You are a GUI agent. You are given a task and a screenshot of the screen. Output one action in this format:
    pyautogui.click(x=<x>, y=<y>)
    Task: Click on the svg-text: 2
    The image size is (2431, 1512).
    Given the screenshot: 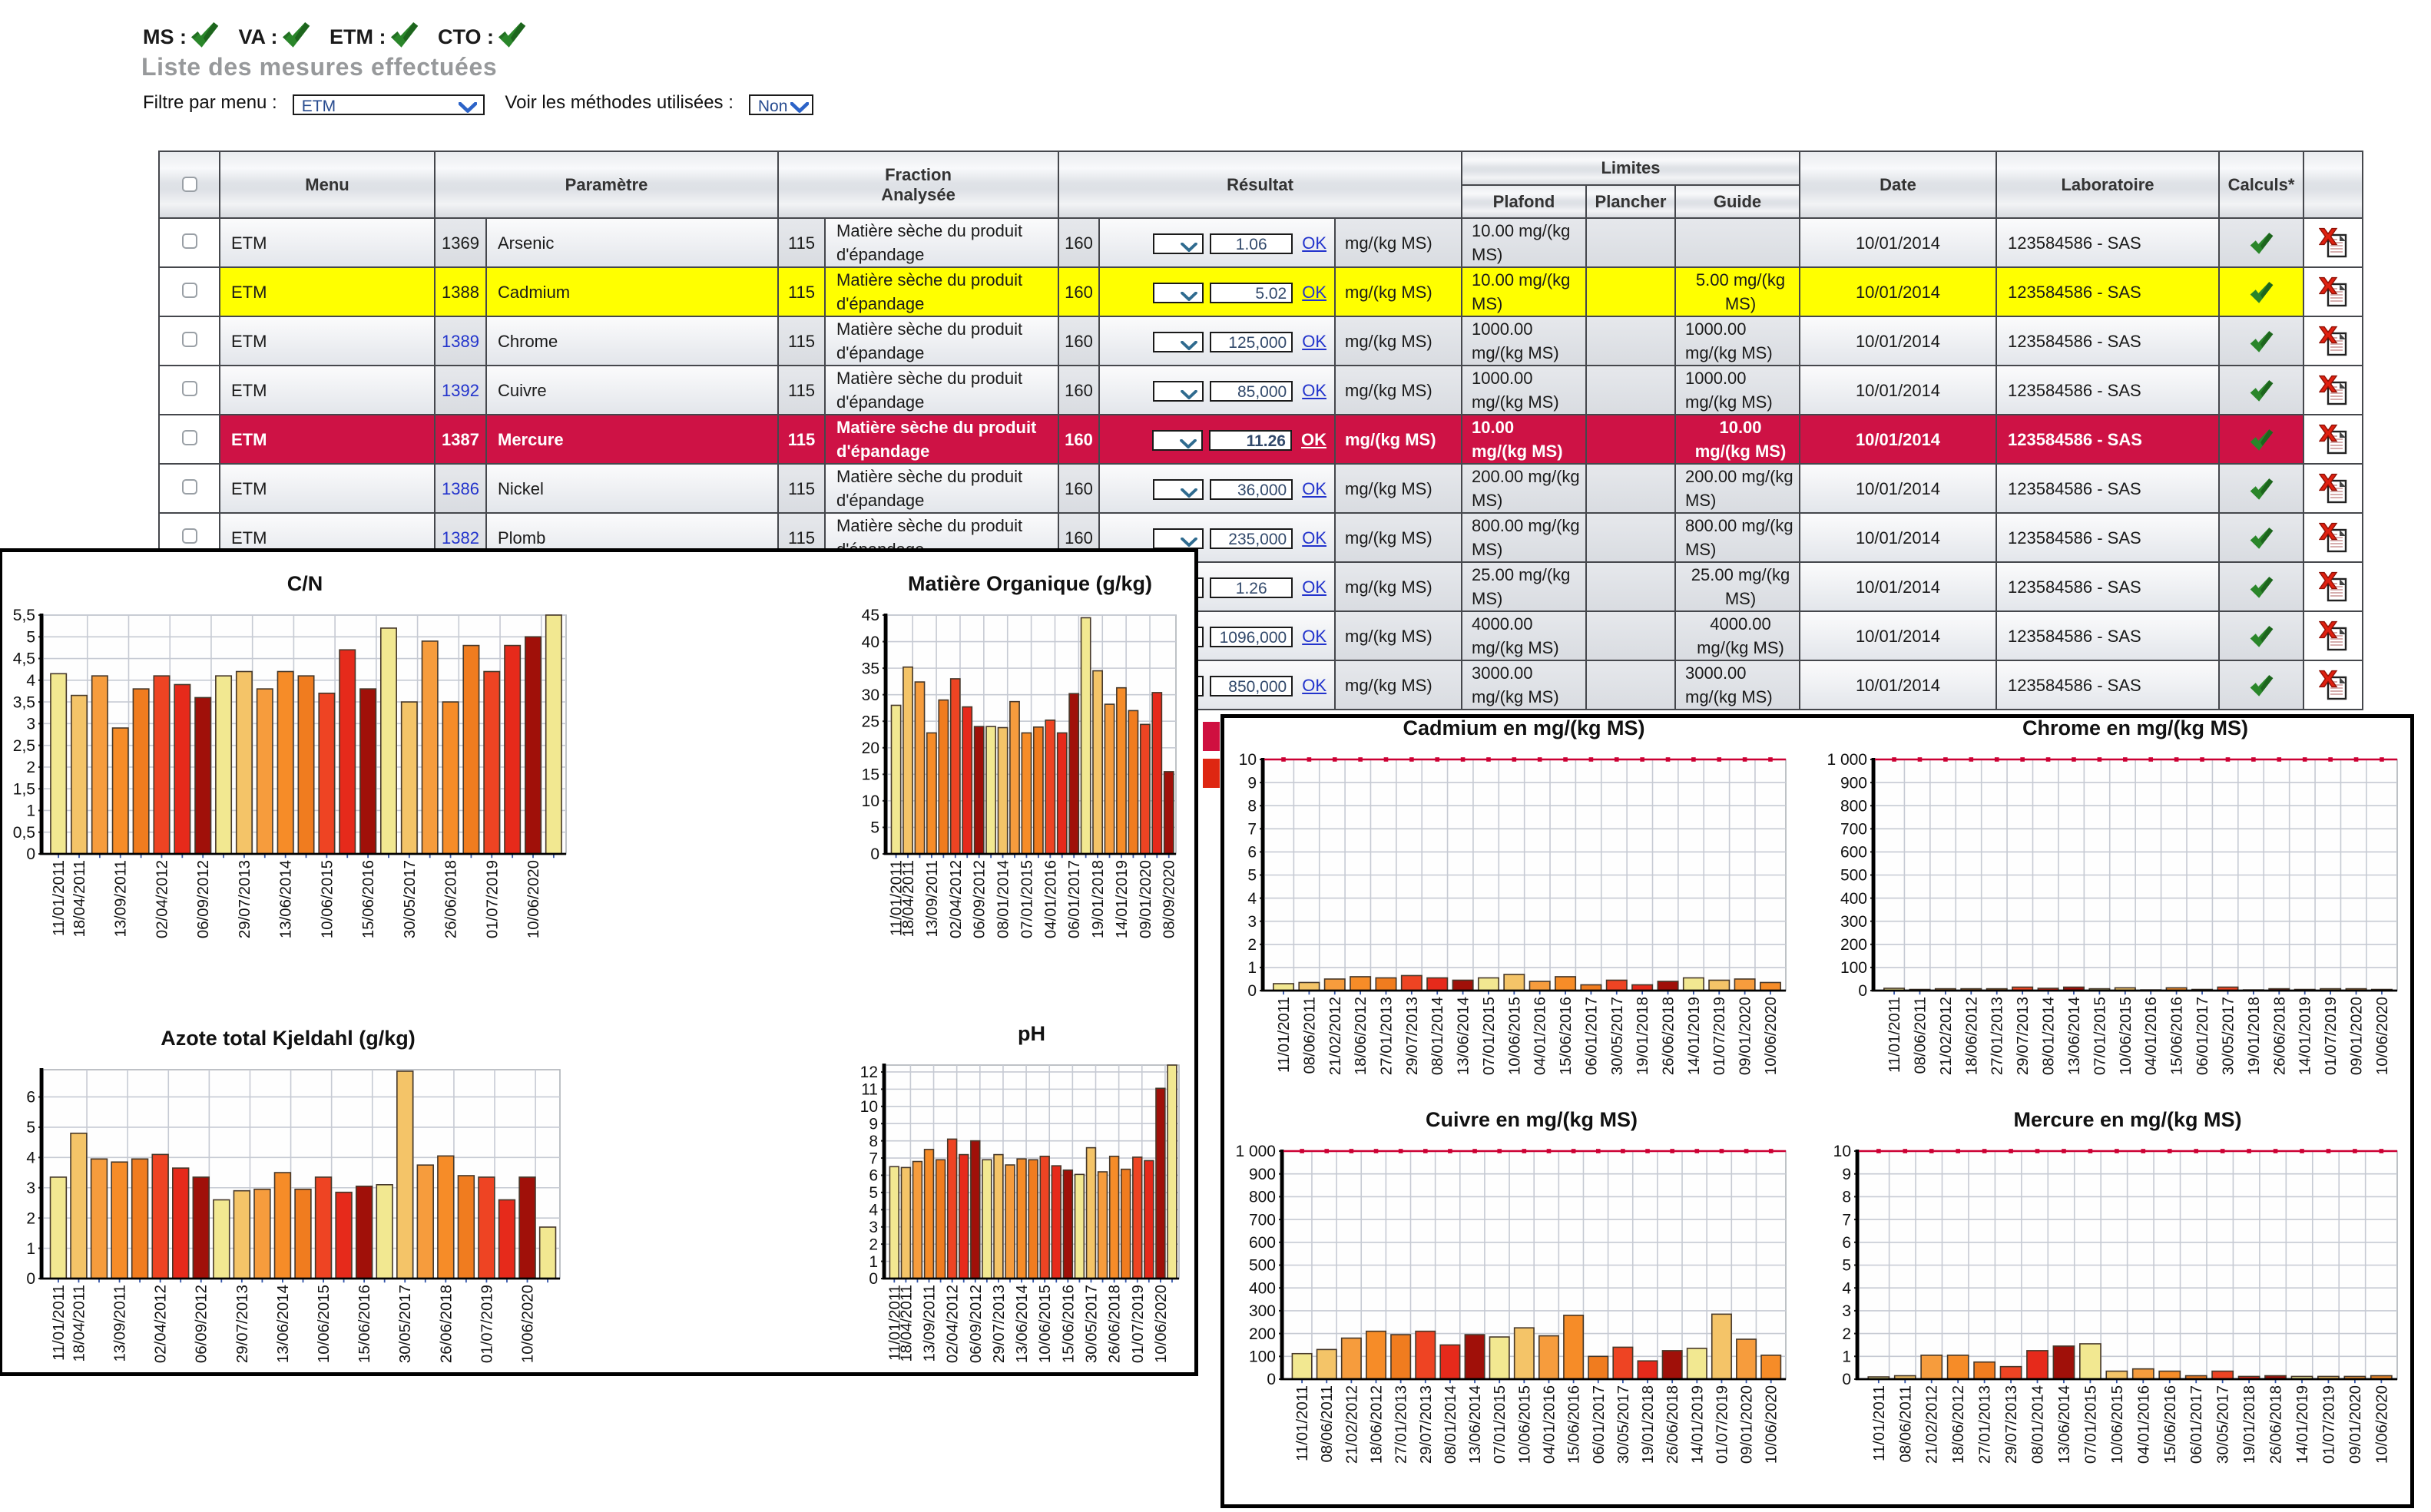 What is the action you would take?
    pyautogui.click(x=30, y=767)
    